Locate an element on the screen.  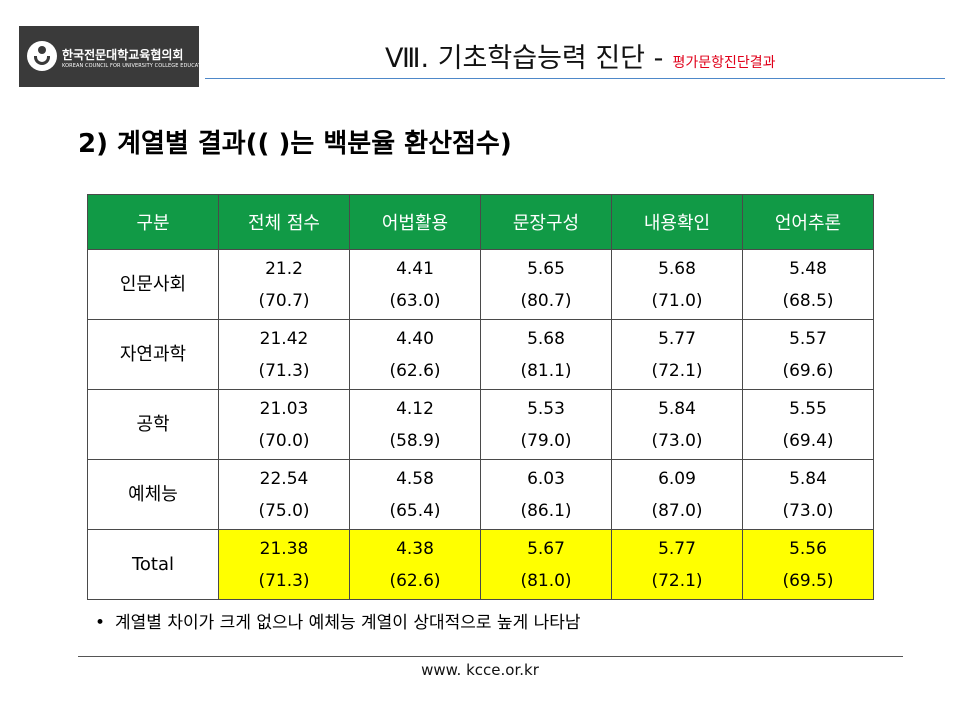
cell-score: 4.58 is located at coordinates (415, 478).